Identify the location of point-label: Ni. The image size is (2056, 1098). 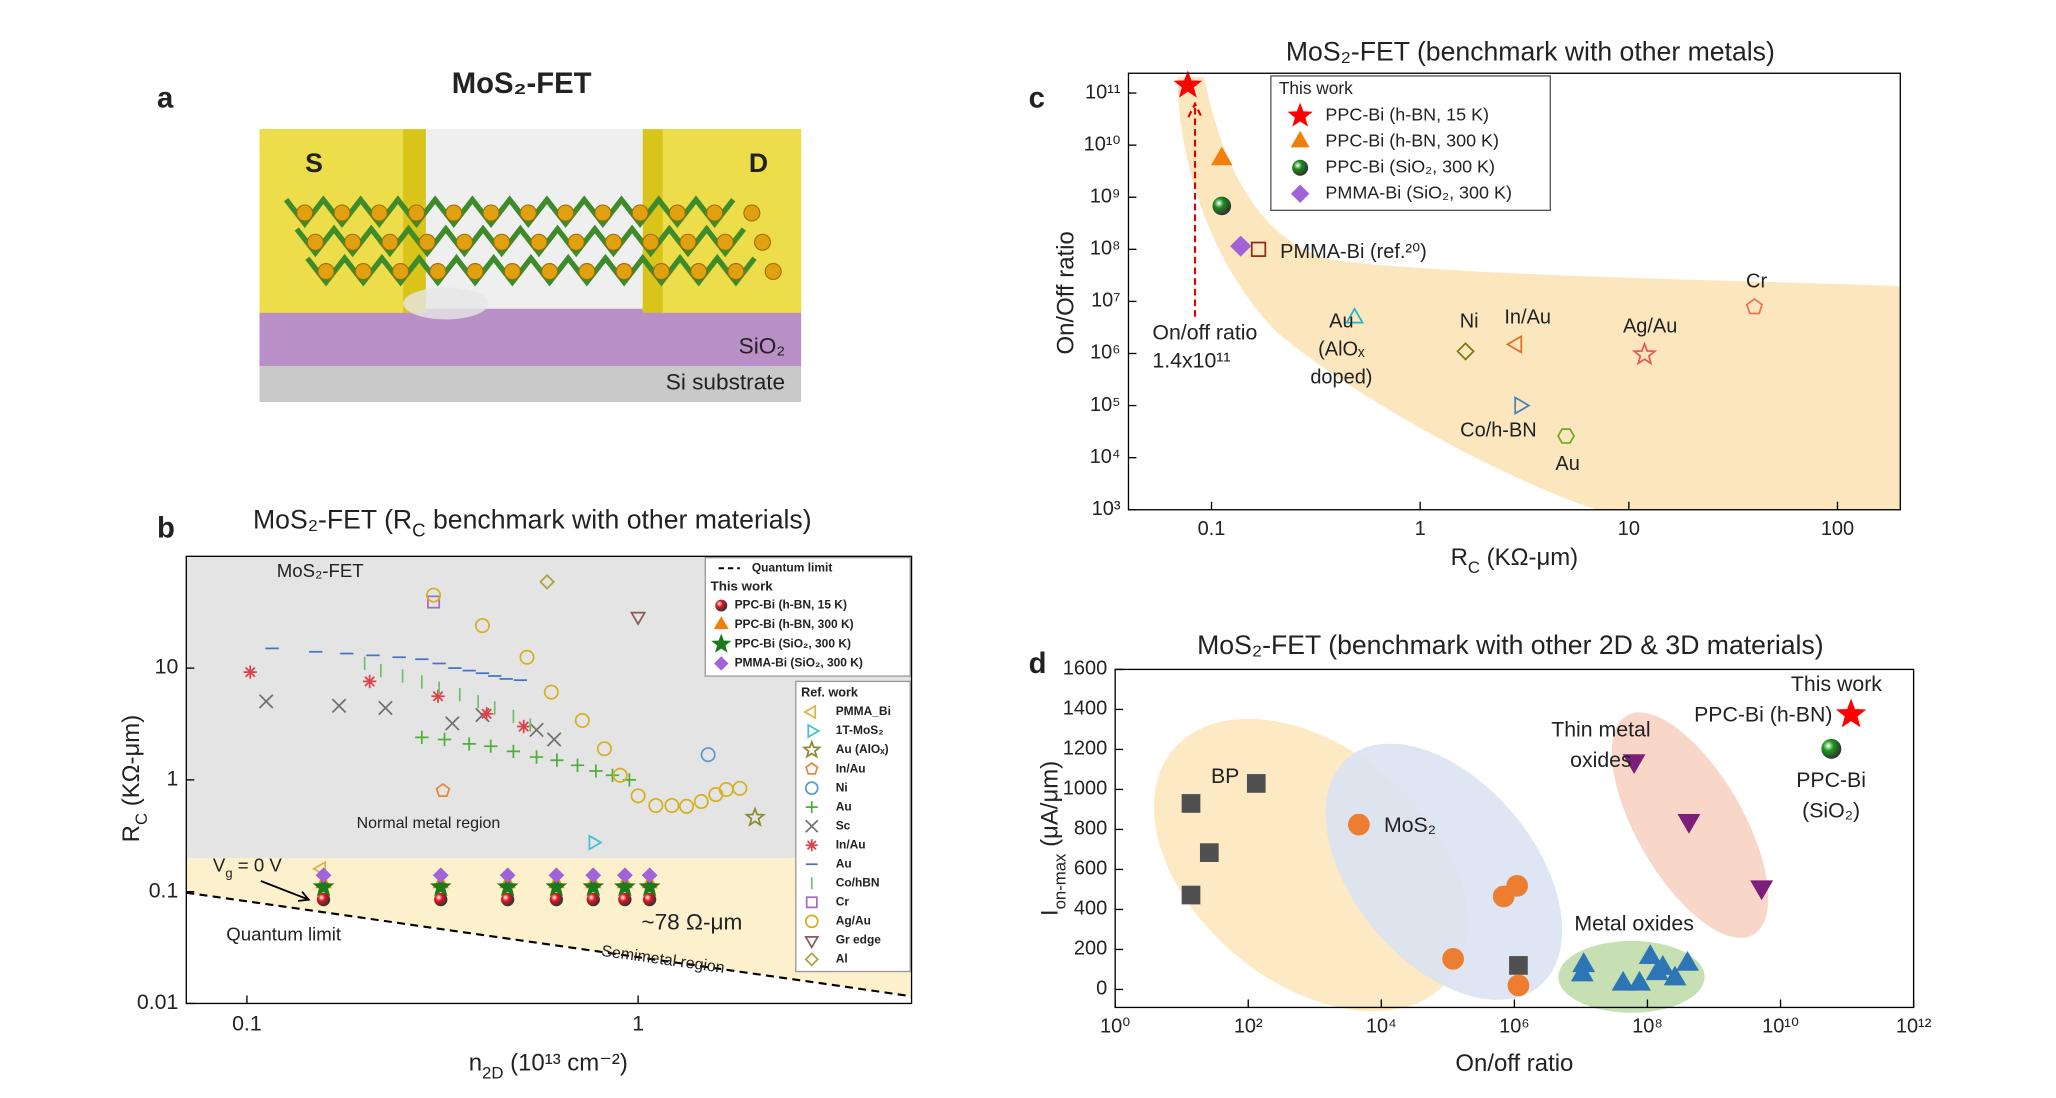
(1469, 321).